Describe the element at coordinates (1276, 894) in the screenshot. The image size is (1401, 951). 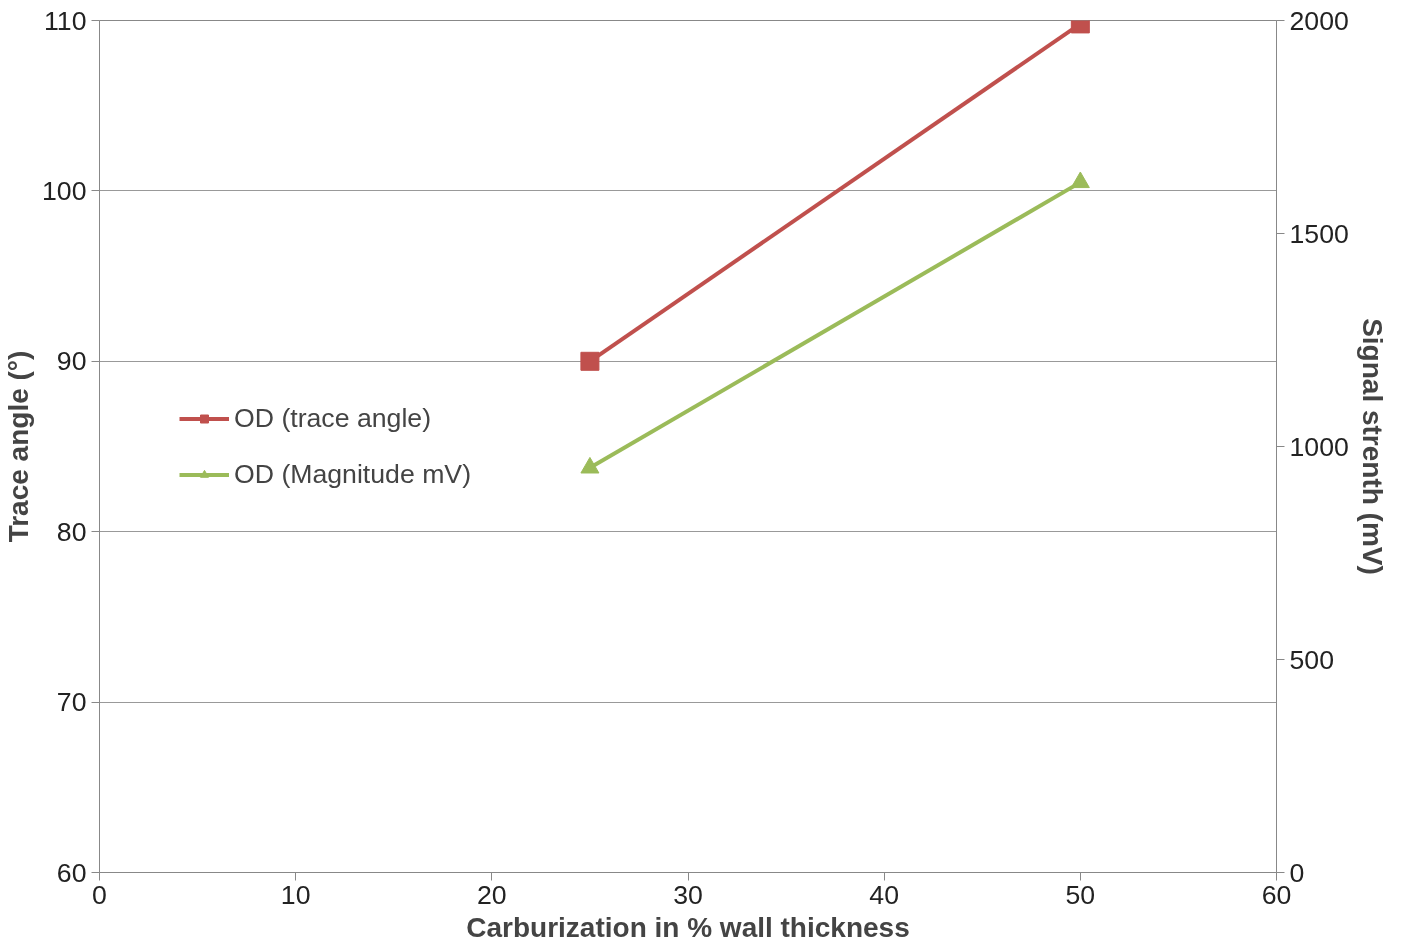
I see `x-tick-label: 60` at that location.